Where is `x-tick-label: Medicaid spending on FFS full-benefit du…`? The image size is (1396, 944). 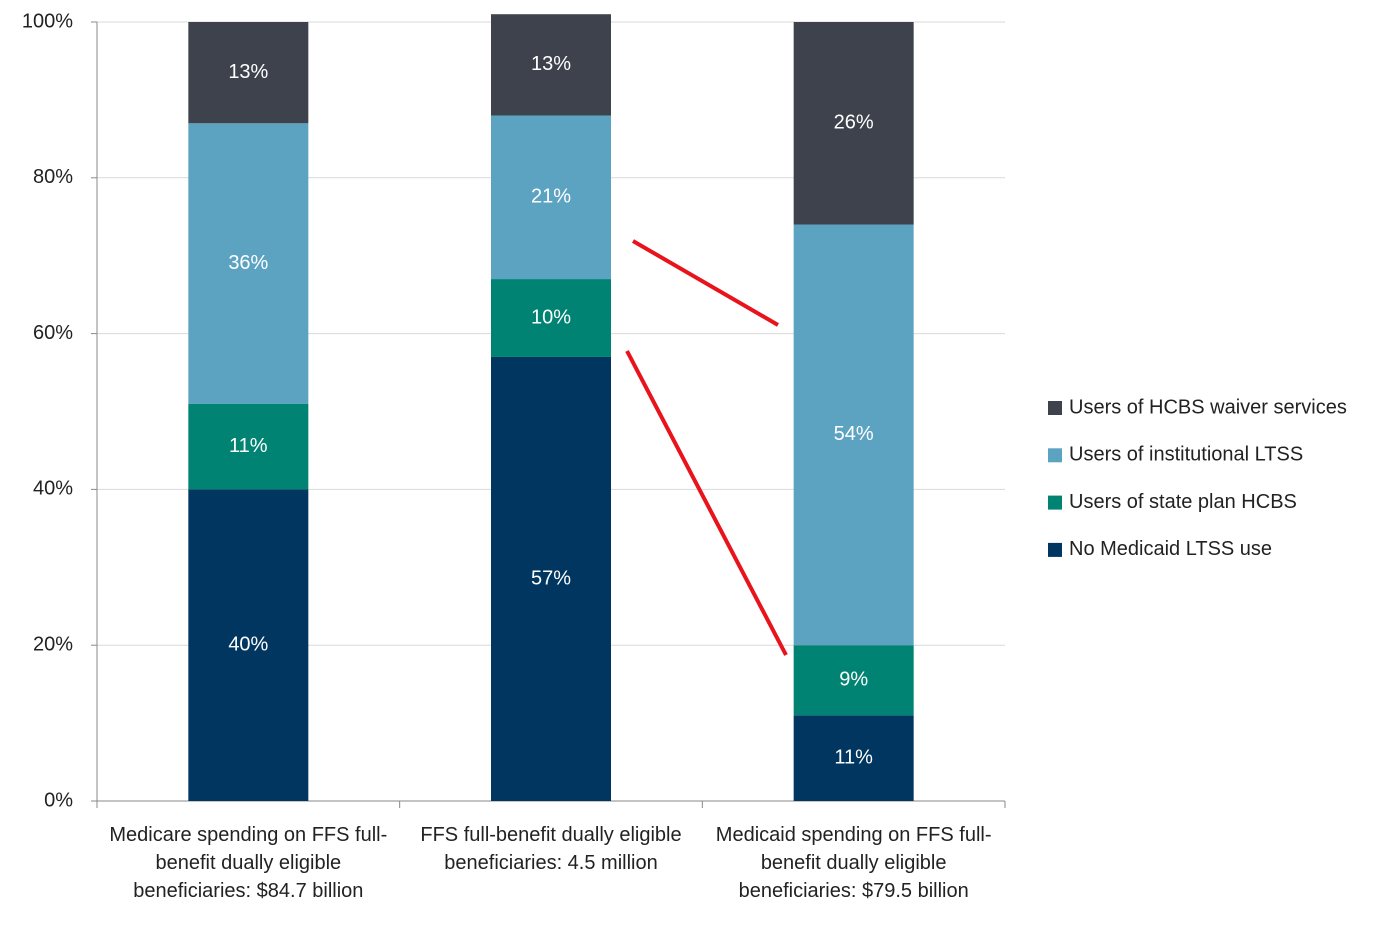
x-tick-label: Medicaid spending on FFS full-benefit du… is located at coordinates (853, 863).